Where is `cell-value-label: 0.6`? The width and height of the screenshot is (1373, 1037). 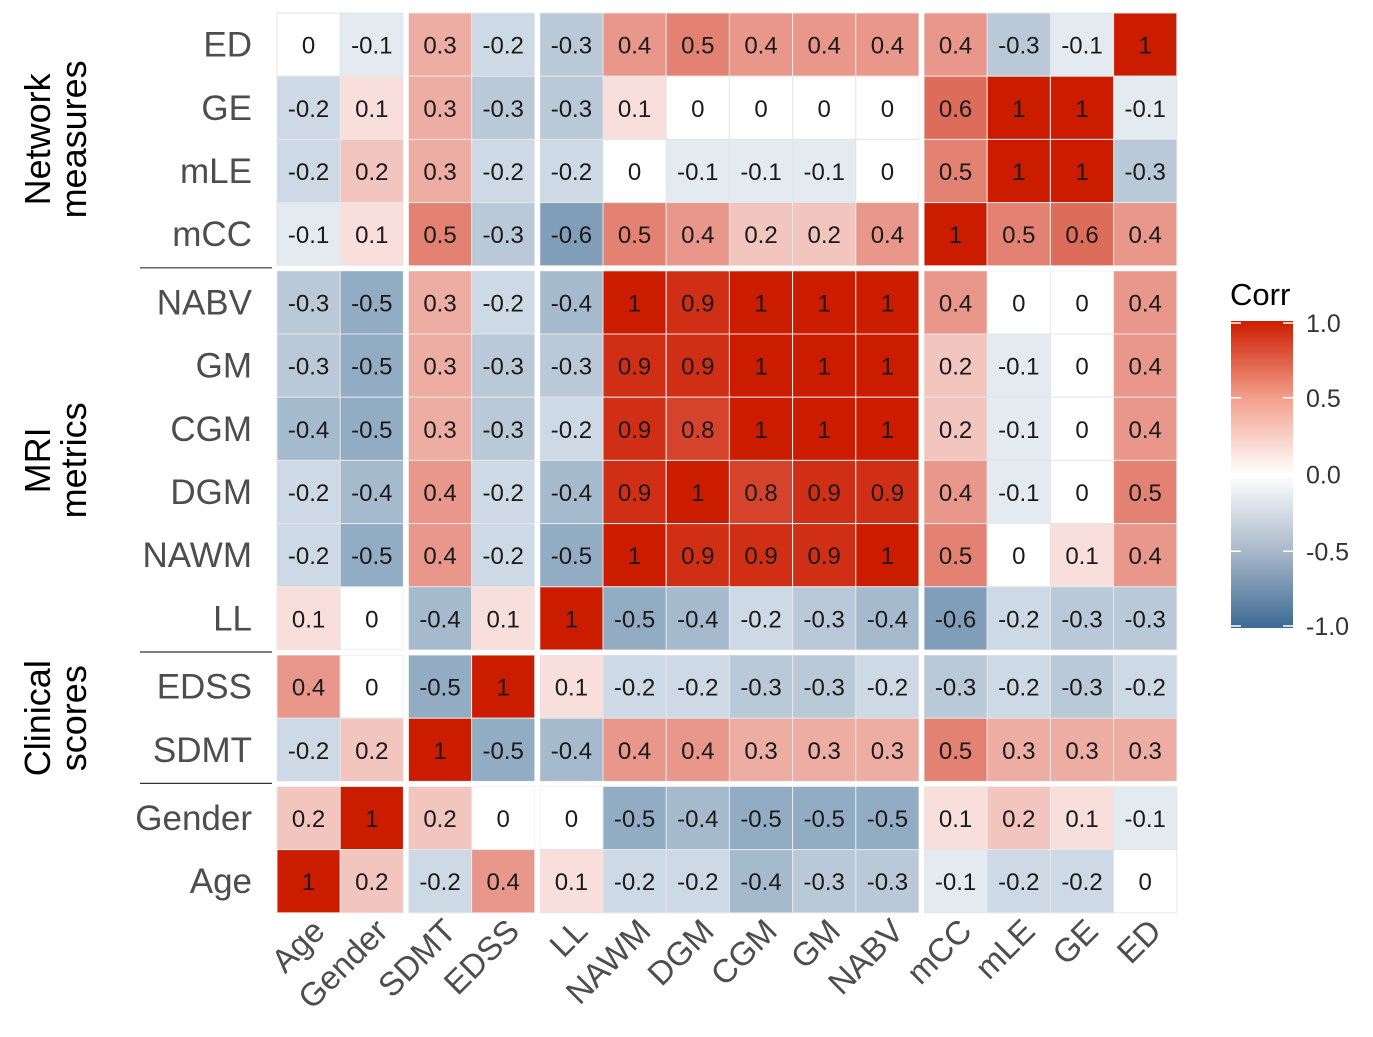
cell-value-label: 0.6 is located at coordinates (1081, 235).